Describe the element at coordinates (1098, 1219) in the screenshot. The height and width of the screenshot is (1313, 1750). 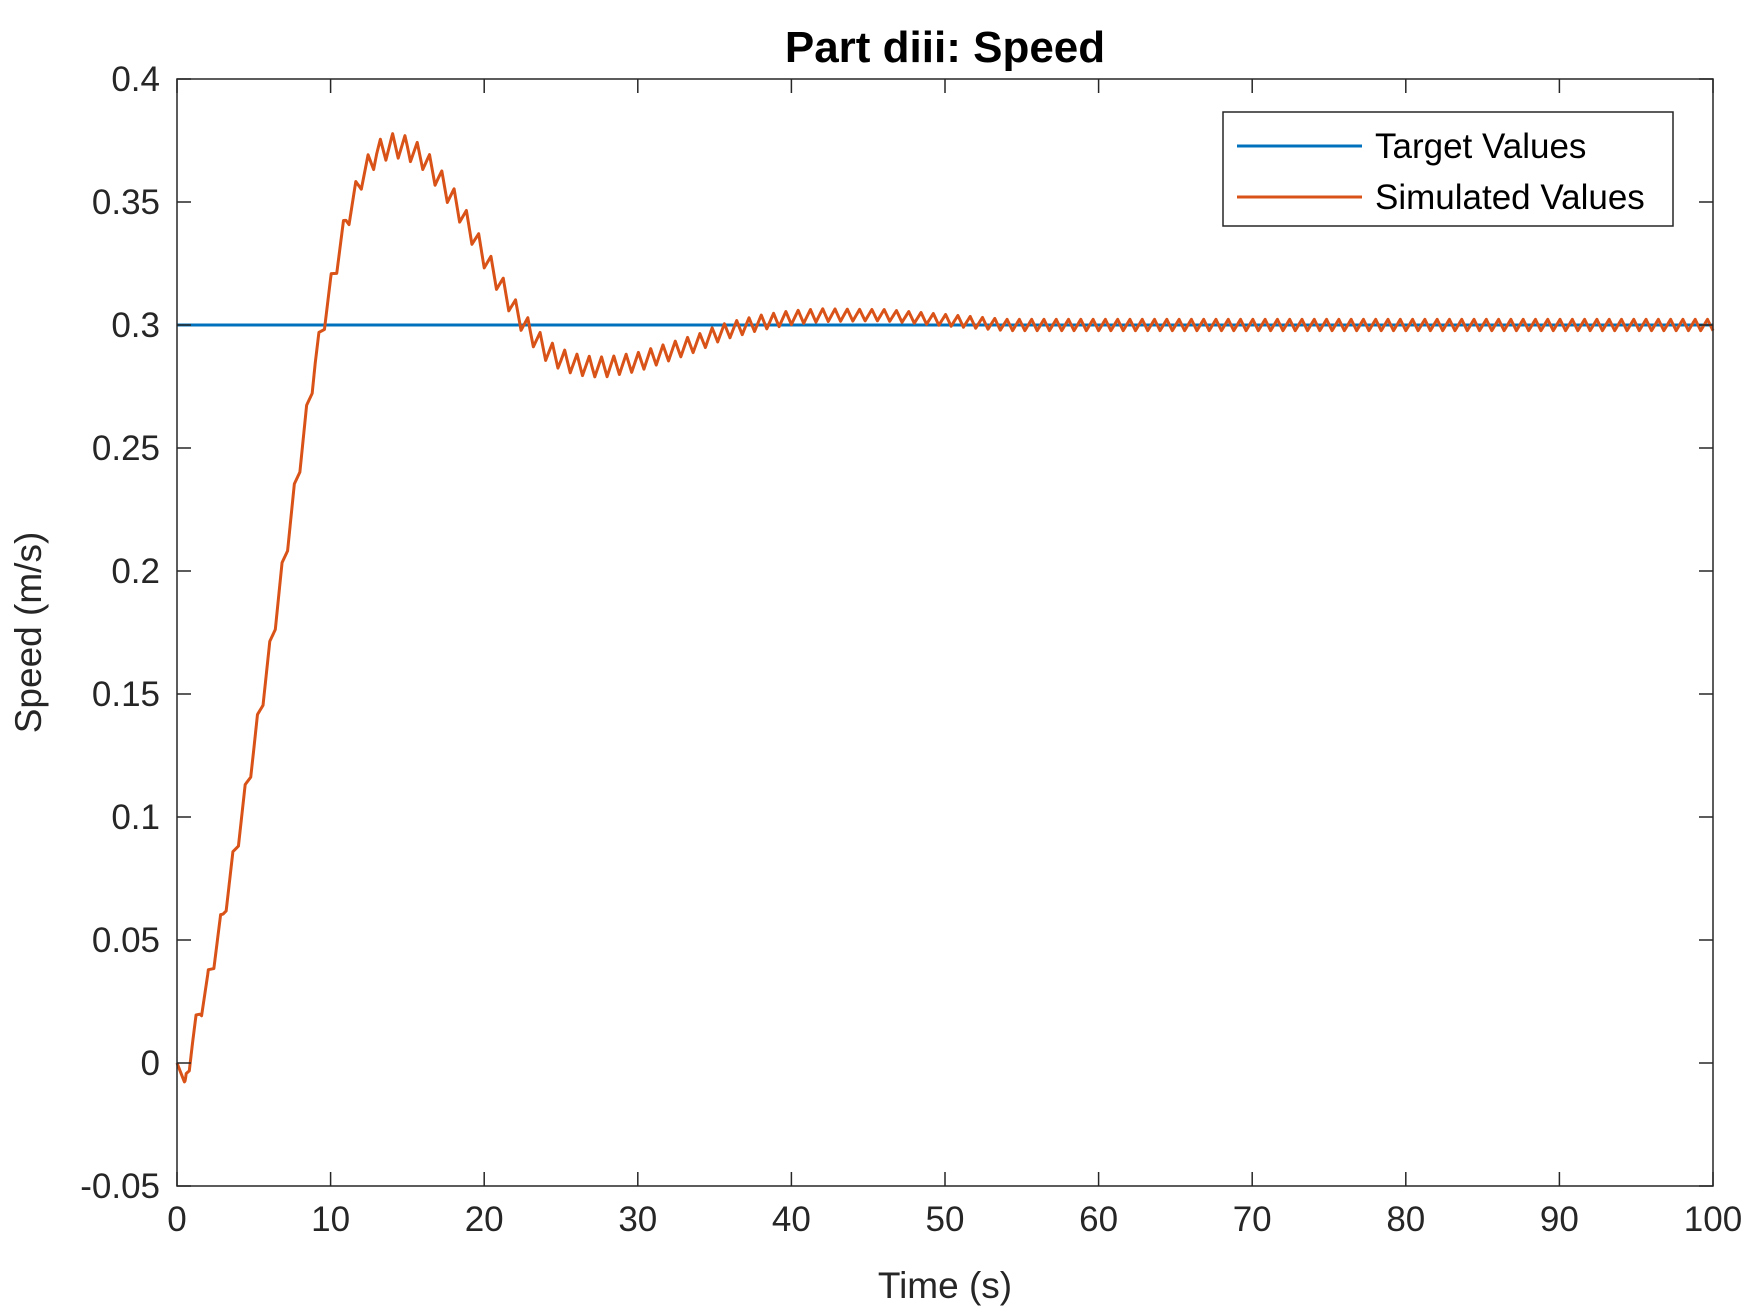
I see `x-tick-label: 60` at that location.